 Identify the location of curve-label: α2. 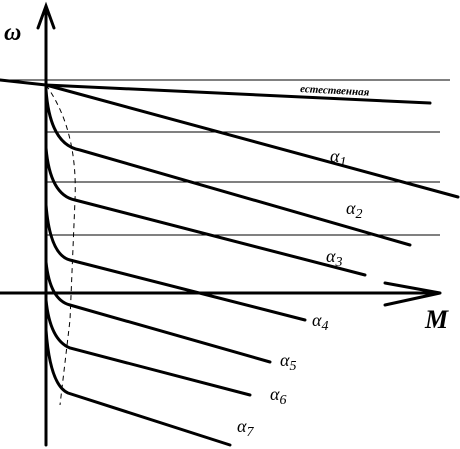
(354, 210).